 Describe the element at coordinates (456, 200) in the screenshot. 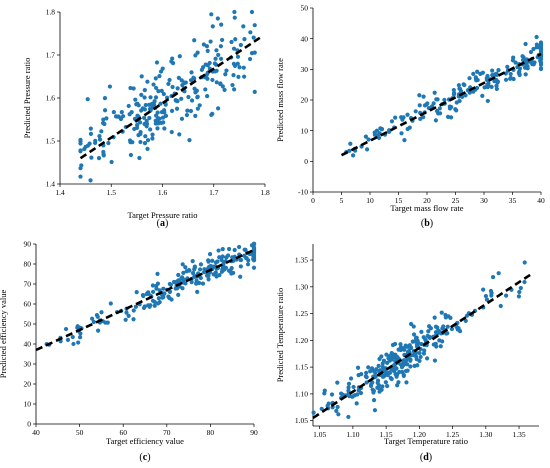

I see `x-tick-label: 25` at that location.